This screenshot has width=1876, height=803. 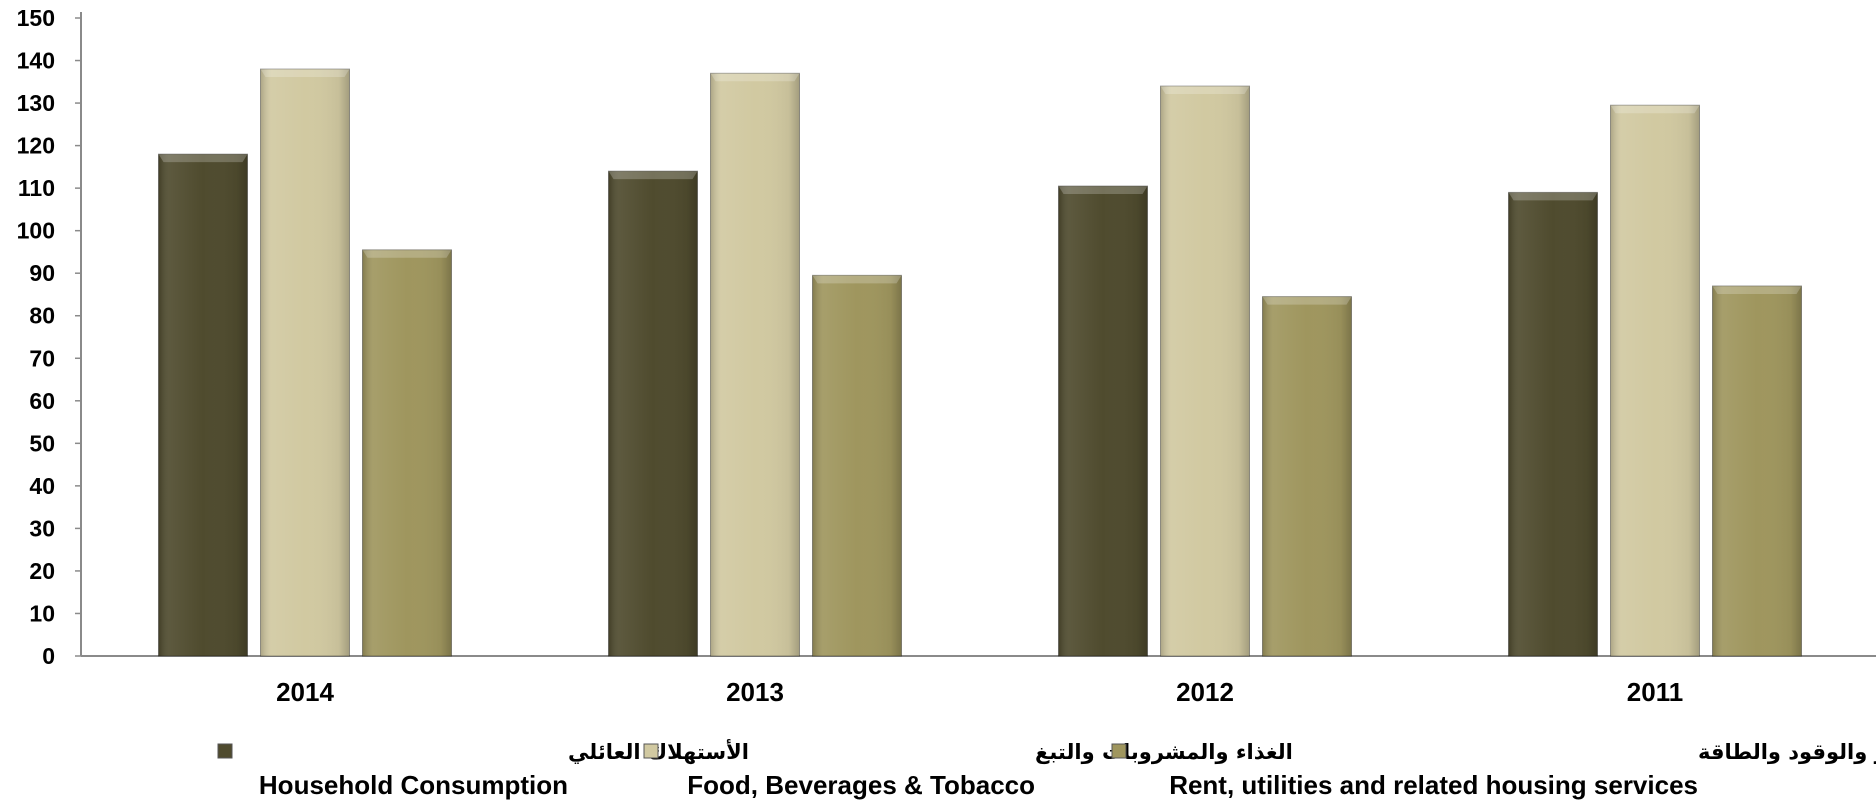 What do you see at coordinates (42, 273) in the screenshot?
I see `y-tick-label: 90` at bounding box center [42, 273].